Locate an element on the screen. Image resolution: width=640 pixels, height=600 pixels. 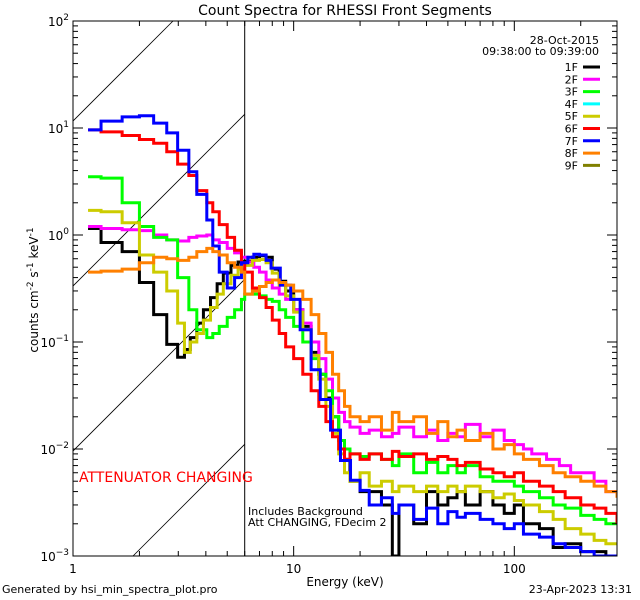
y-axis-label: counts cm-2 s-1 keV-1 is located at coordinates (33, 289).